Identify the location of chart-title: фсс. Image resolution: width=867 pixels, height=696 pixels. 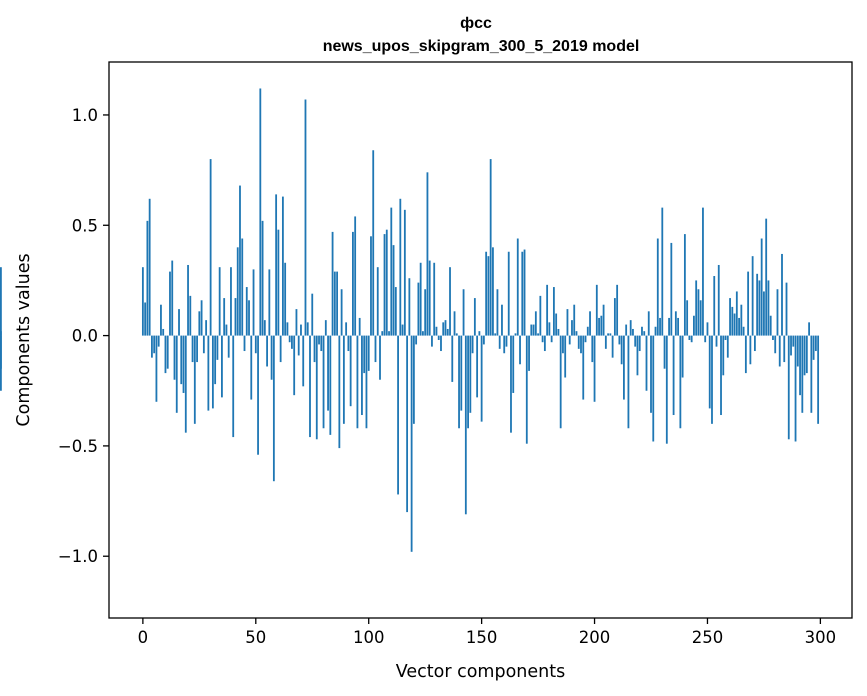
(476, 23).